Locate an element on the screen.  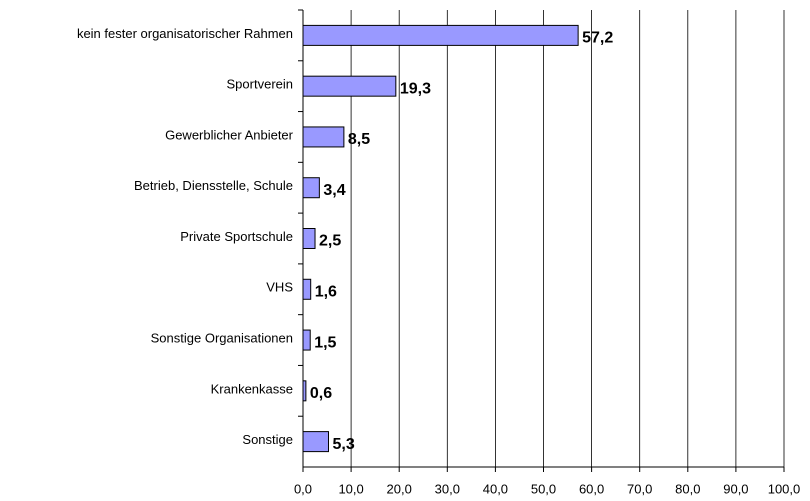
x-tick-label: 20,0 is located at coordinates (399, 488).